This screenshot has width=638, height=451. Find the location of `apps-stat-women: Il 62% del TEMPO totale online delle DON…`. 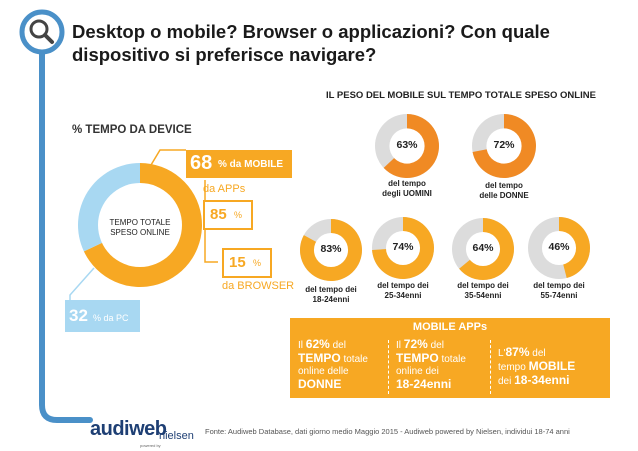

apps-stat-women: Il 62% del TEMPO totale online delle DON… is located at coordinates (333, 364).